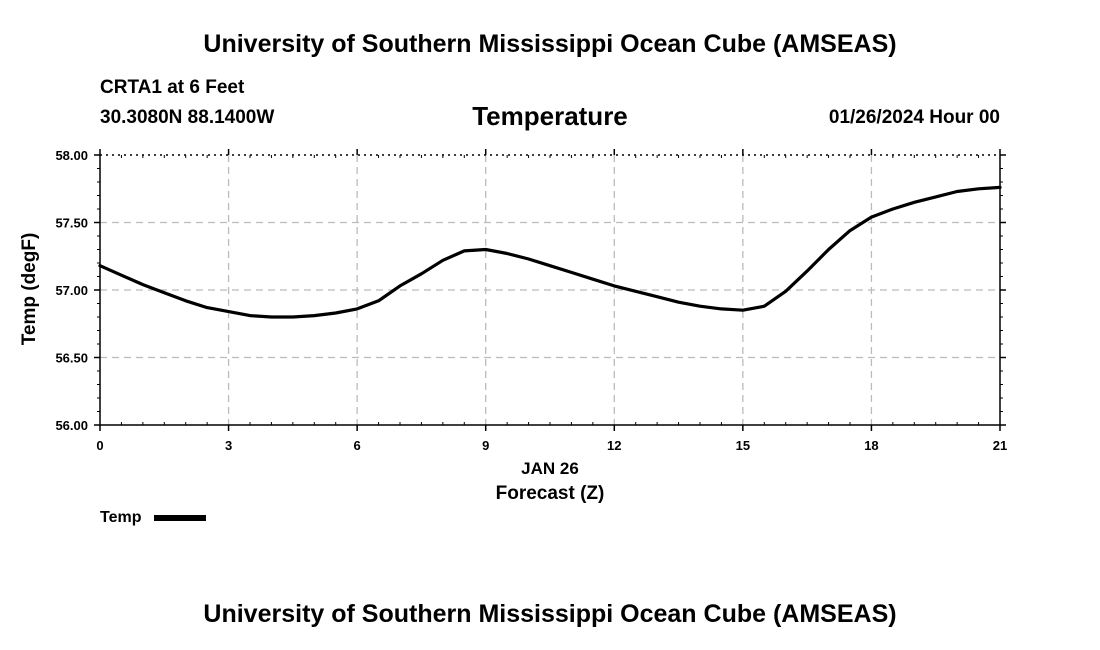  What do you see at coordinates (71, 155) in the screenshot?
I see `y-tick-label: 58.00` at bounding box center [71, 155].